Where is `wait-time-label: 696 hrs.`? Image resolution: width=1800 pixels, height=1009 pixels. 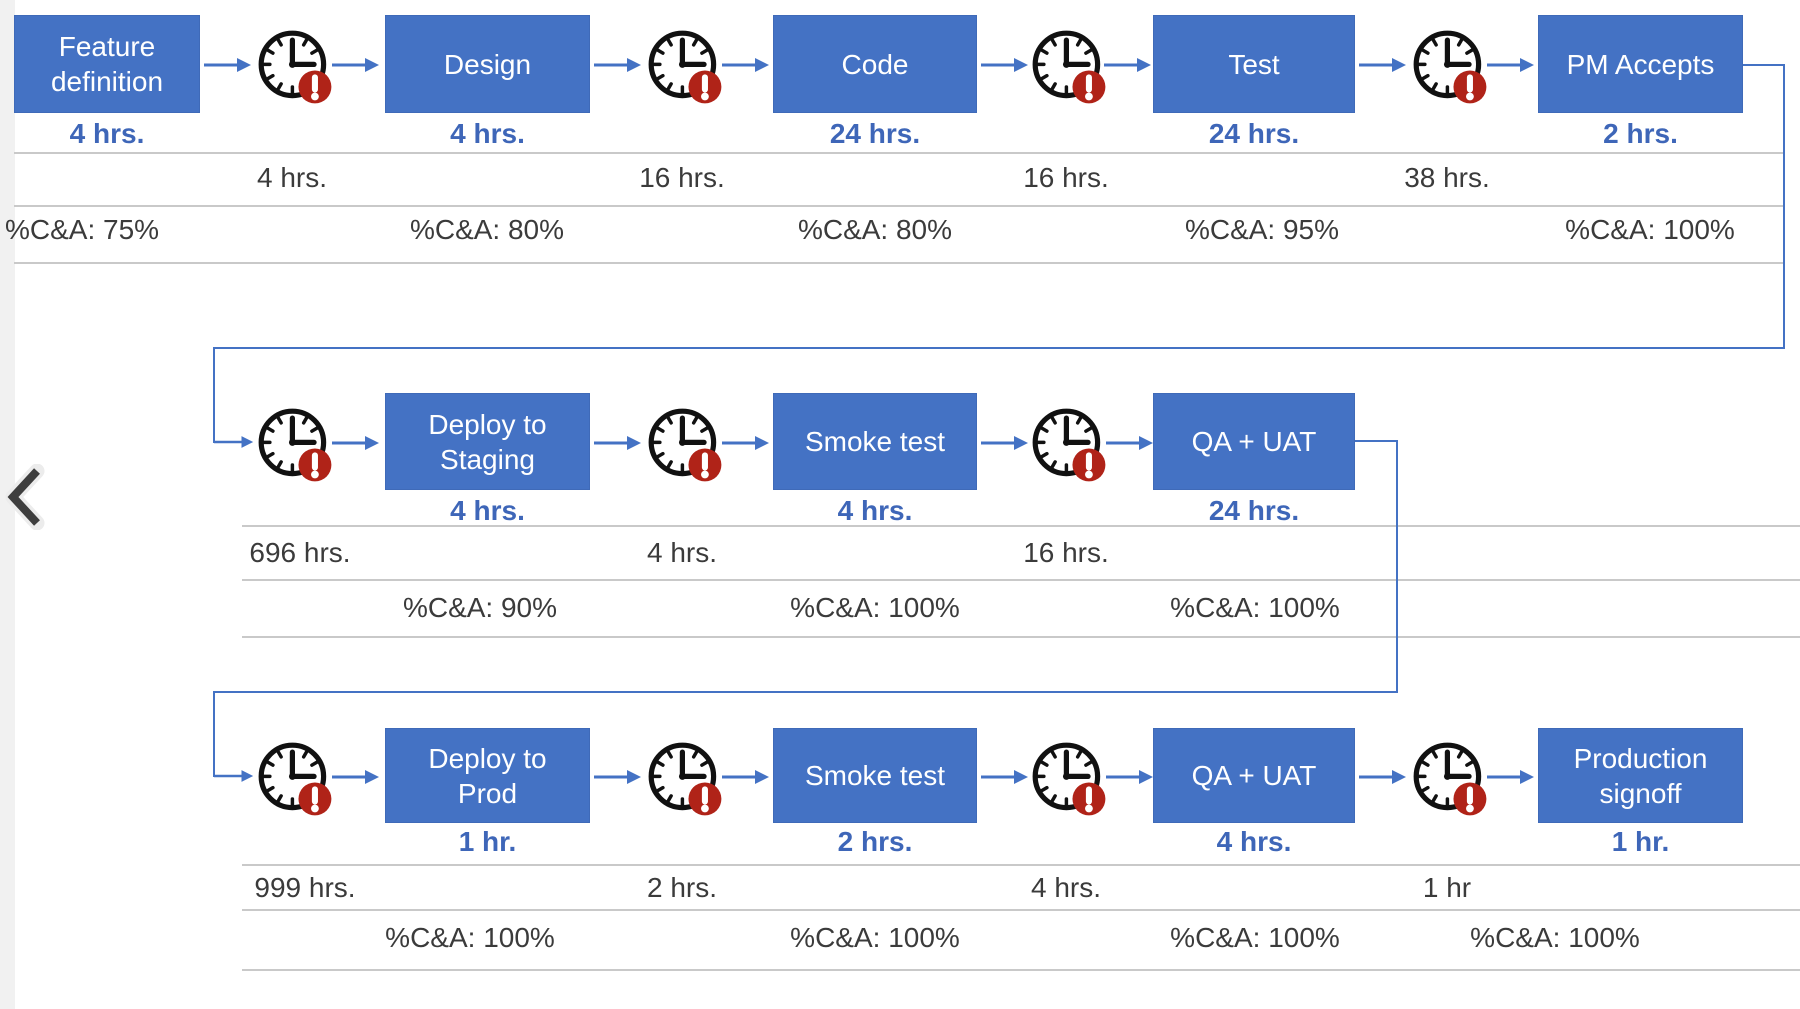 wait-time-label: 696 hrs. is located at coordinates (300, 552).